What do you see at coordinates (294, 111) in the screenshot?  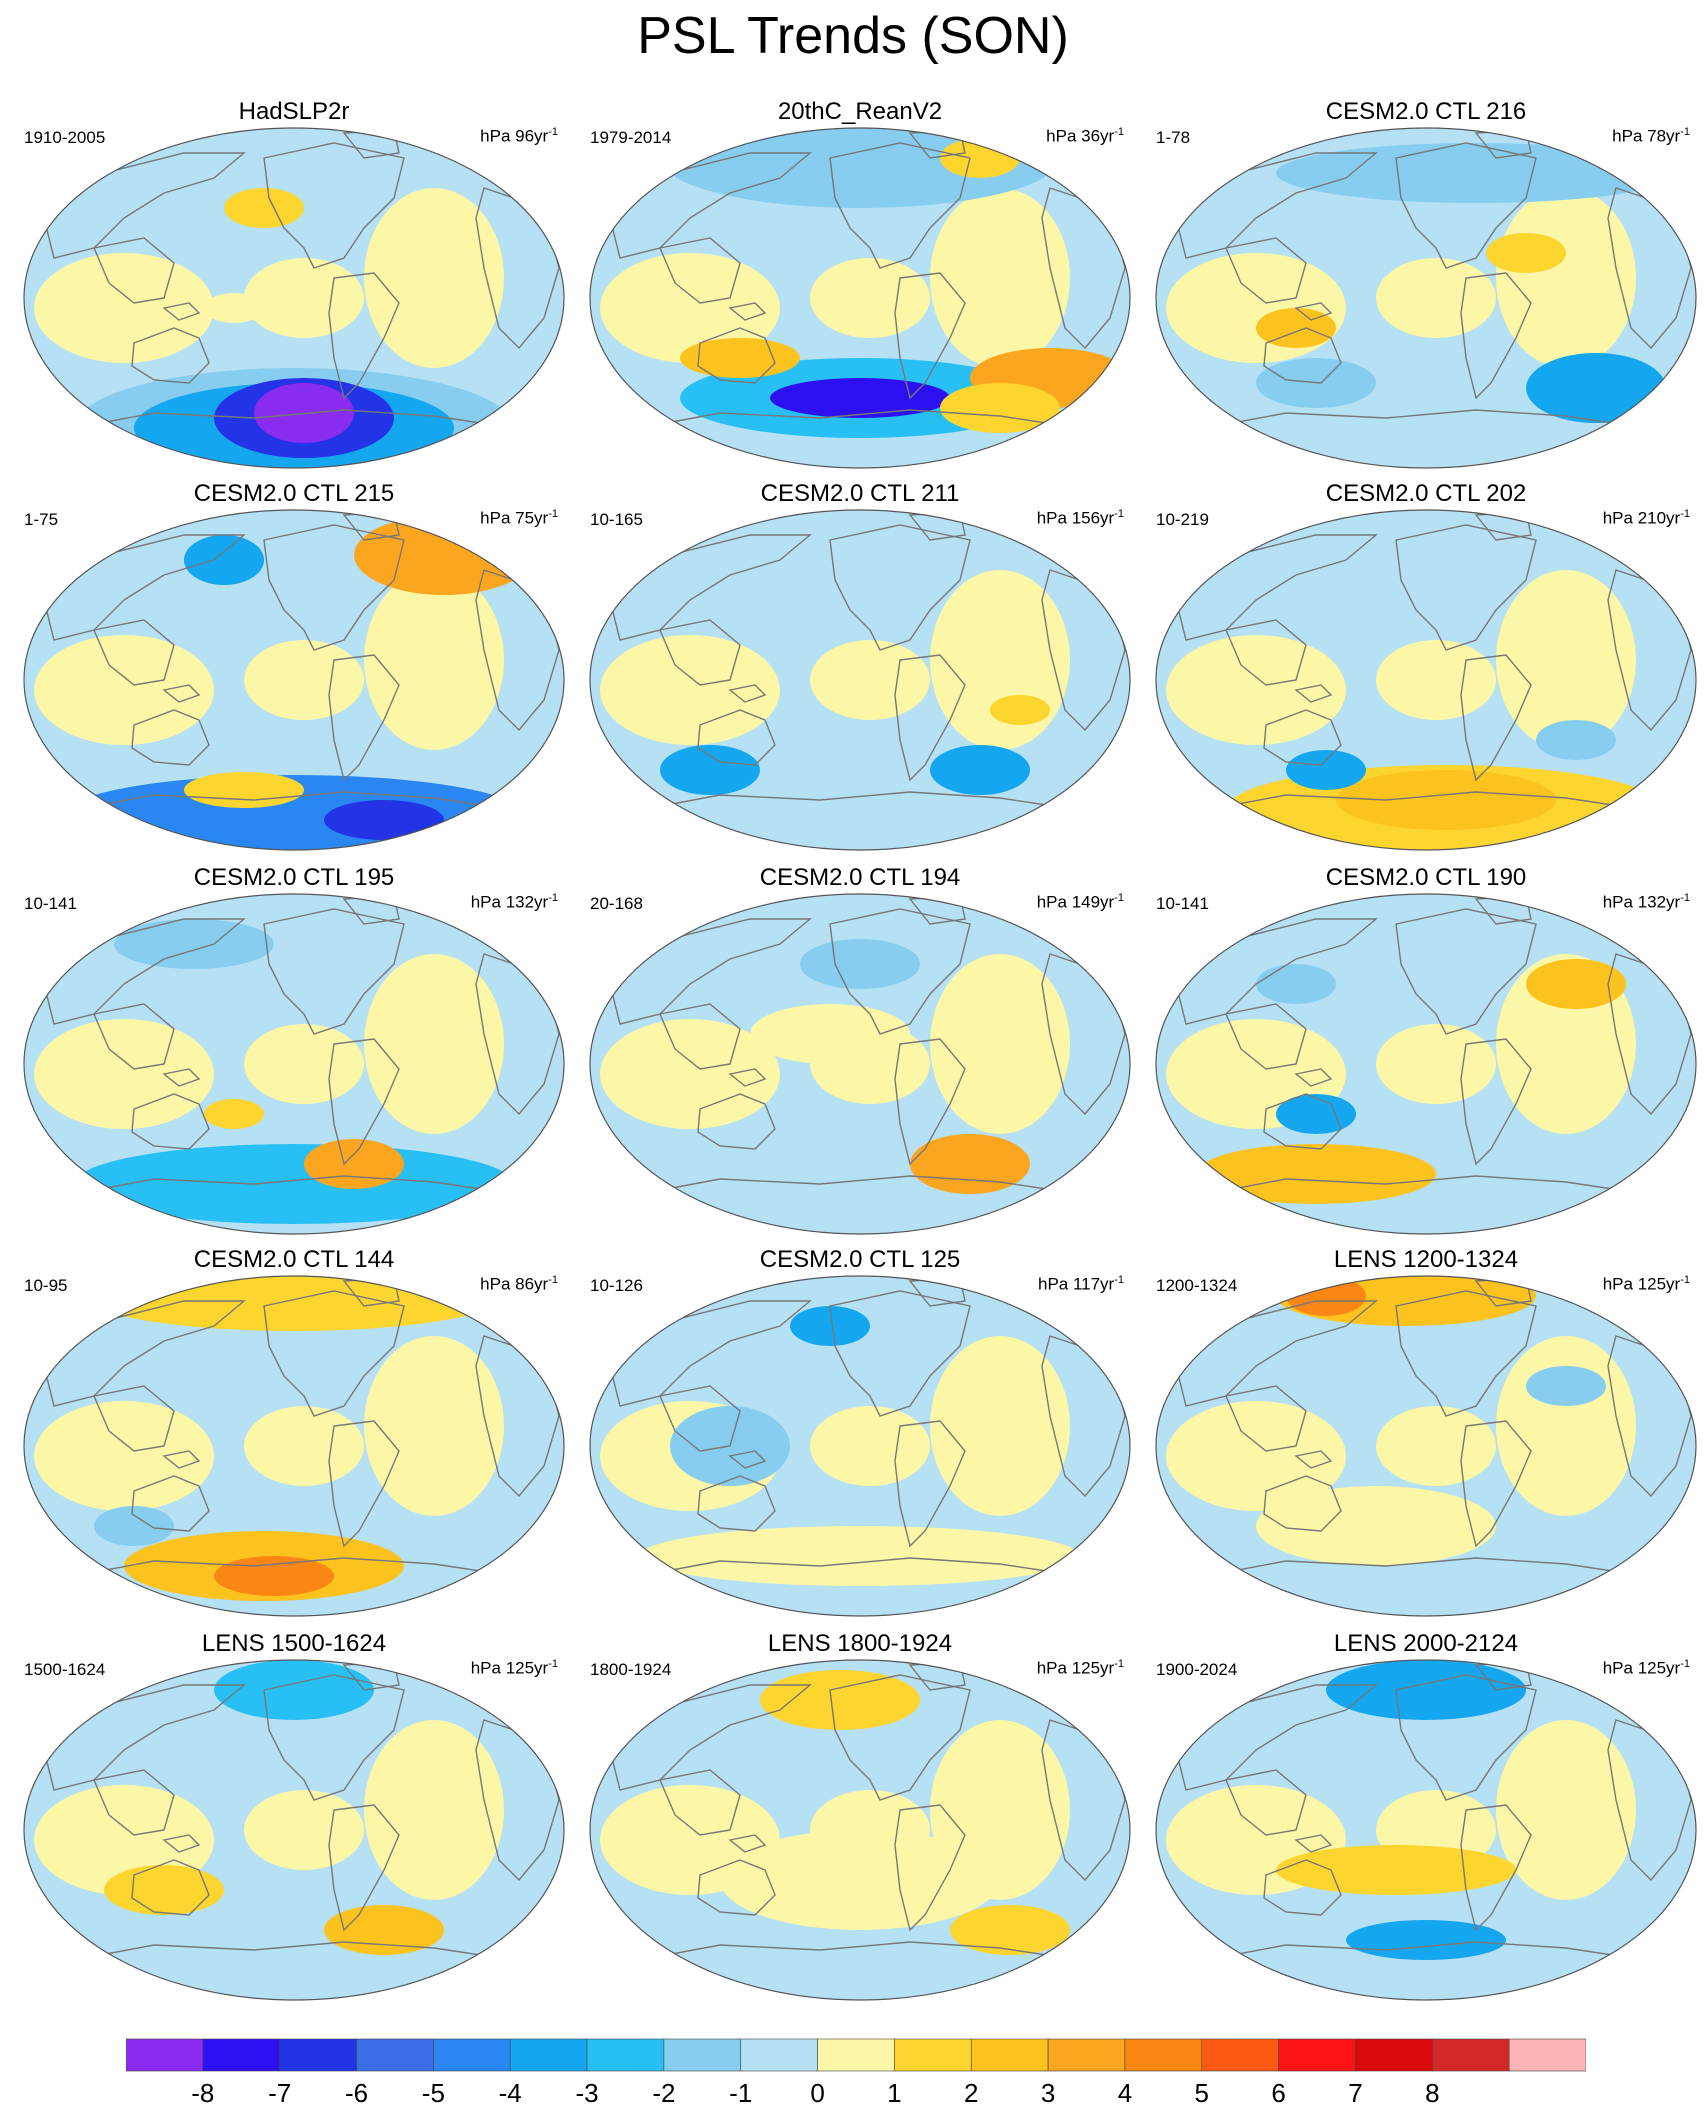 I see `panel-title: HadSLP2r` at bounding box center [294, 111].